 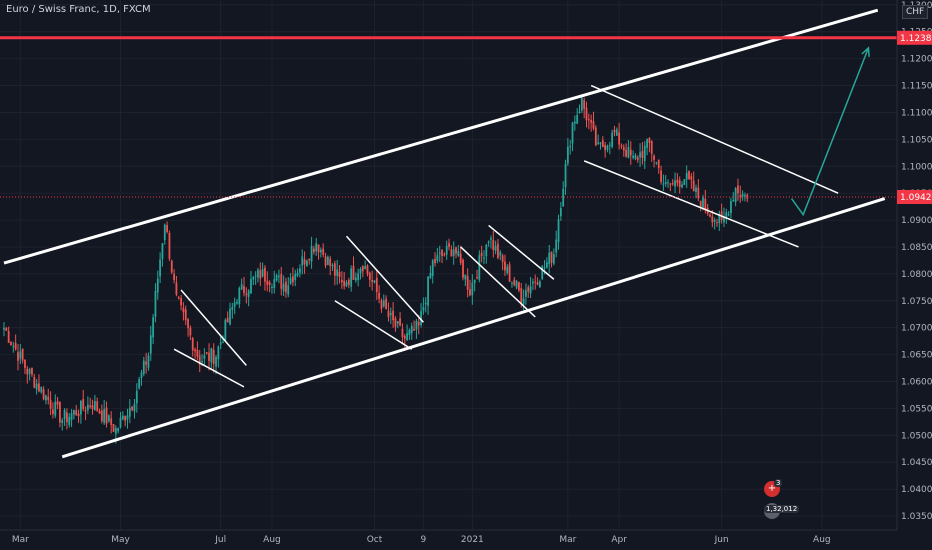 I want to click on event-badges: + 3 1,32,012, so click(x=780, y=502).